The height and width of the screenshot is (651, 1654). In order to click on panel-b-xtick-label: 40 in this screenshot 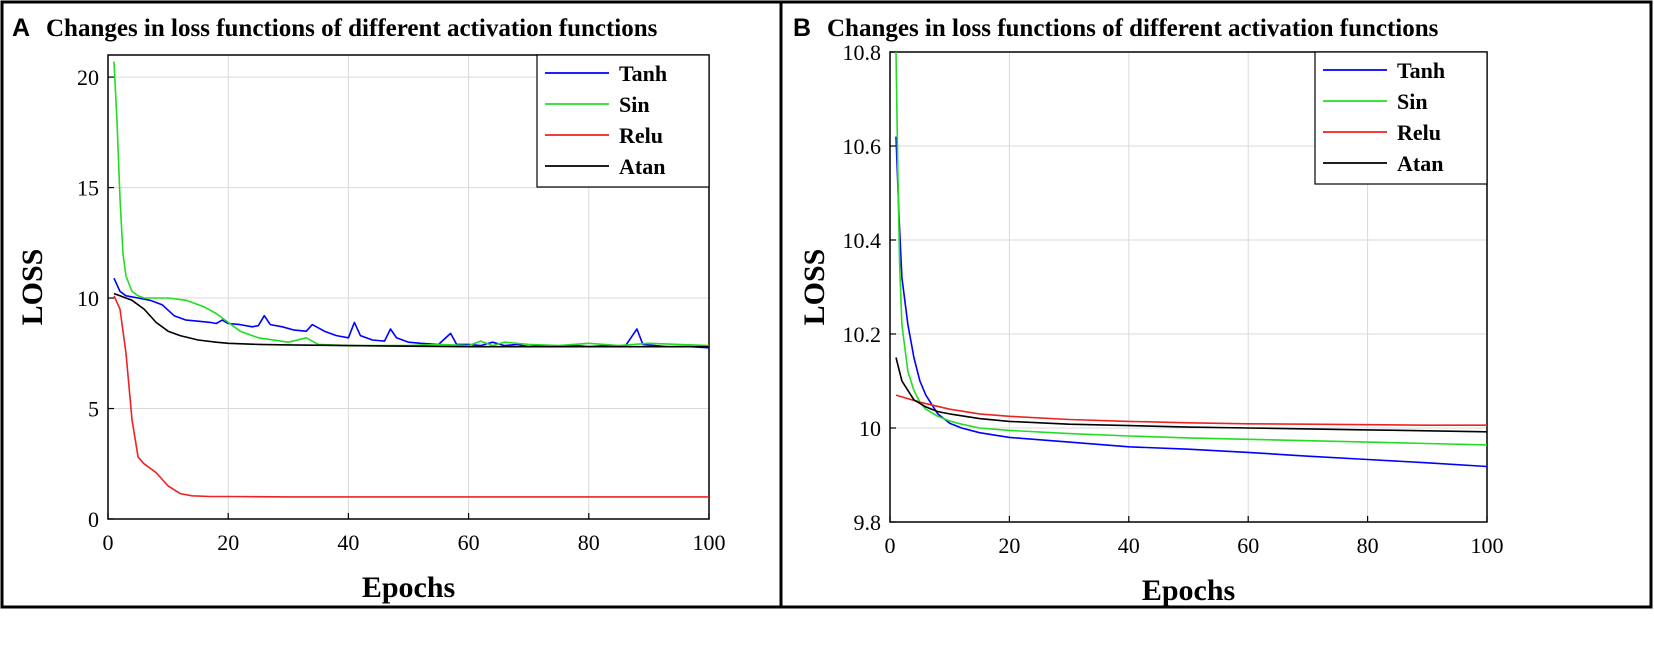, I will do `click(1129, 545)`.